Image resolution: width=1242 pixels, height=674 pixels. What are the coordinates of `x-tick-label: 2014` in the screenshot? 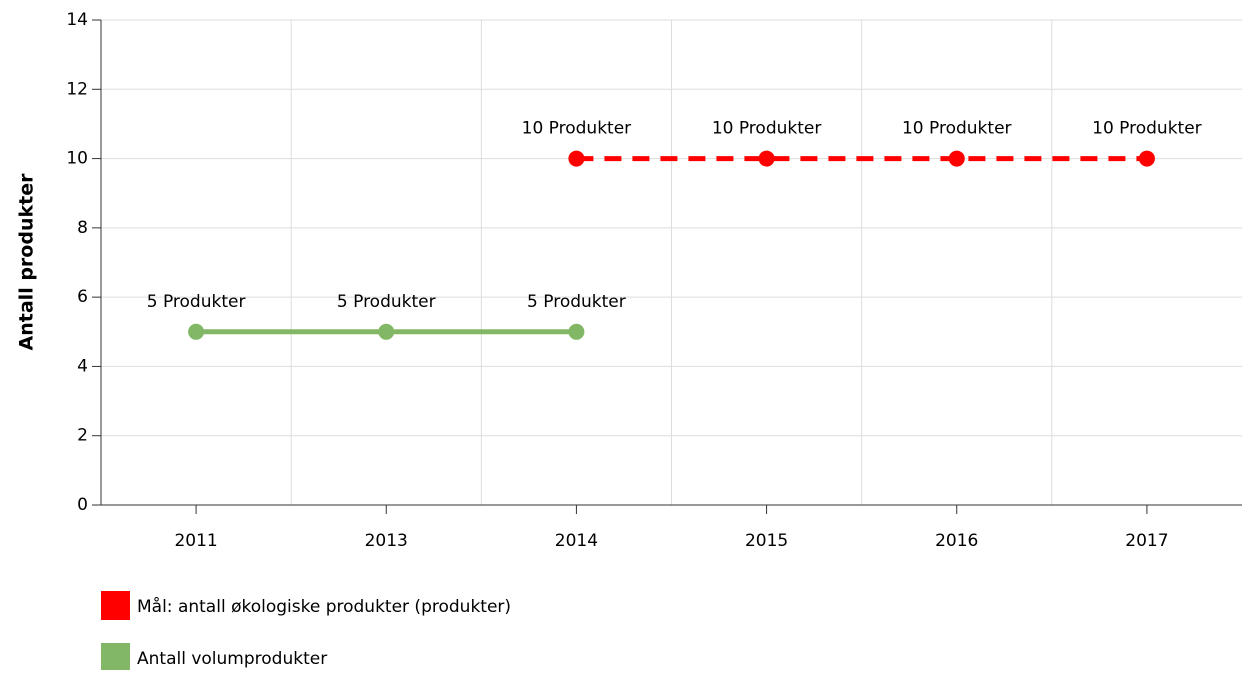 It's located at (576, 541).